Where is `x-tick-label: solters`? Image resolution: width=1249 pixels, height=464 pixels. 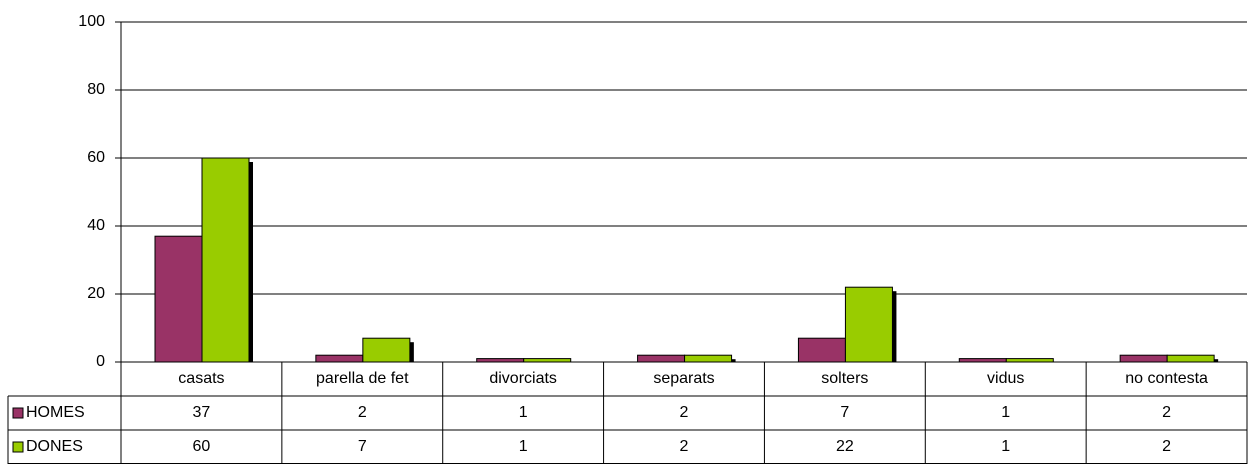 x-tick-label: solters is located at coordinates (844, 378).